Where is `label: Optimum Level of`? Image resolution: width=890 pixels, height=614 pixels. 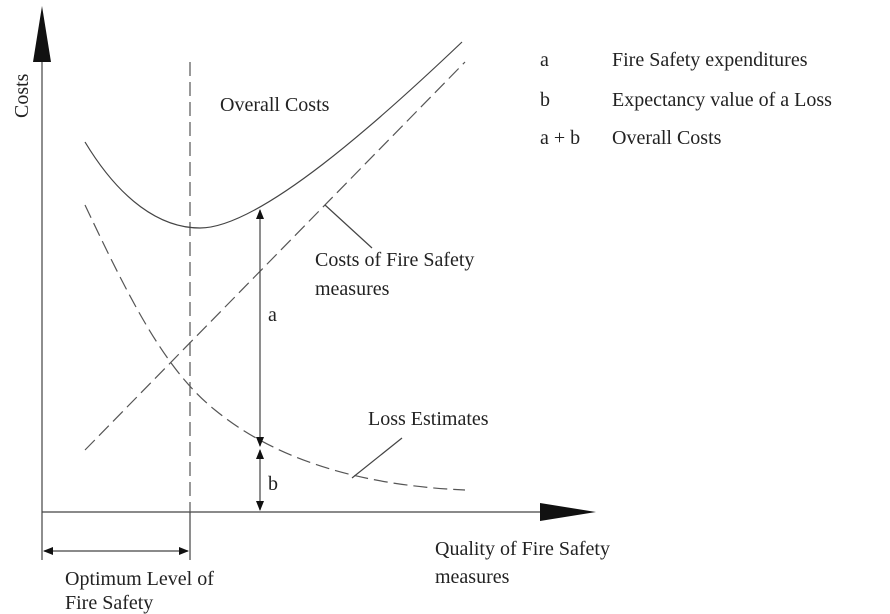 label: Optimum Level of is located at coordinates (139, 579).